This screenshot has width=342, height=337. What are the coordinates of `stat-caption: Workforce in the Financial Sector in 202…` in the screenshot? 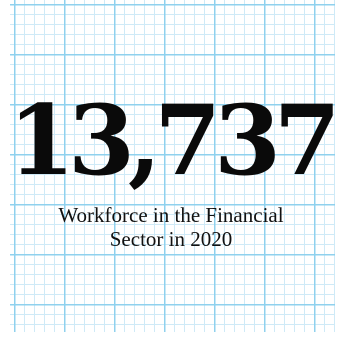 It's located at (171, 227).